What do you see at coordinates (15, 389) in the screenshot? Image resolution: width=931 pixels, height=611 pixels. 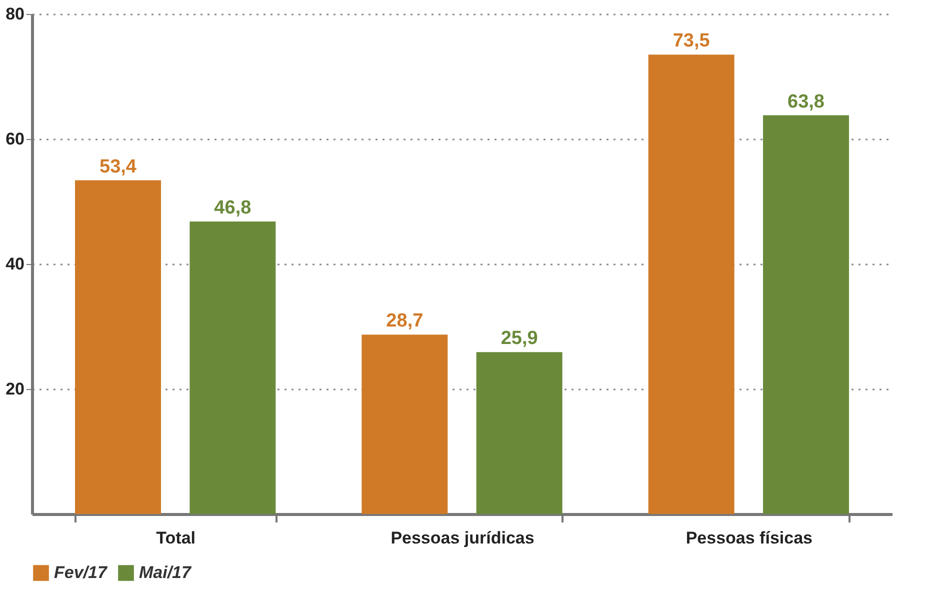 I see `y-tick-label: 20` at bounding box center [15, 389].